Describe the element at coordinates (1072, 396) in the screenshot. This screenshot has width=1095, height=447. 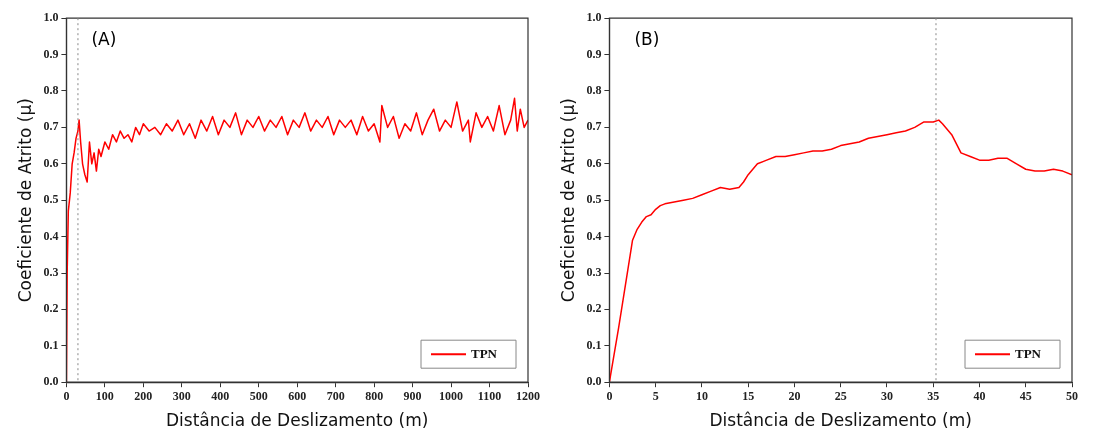
I see `x-tick-label: 50` at that location.